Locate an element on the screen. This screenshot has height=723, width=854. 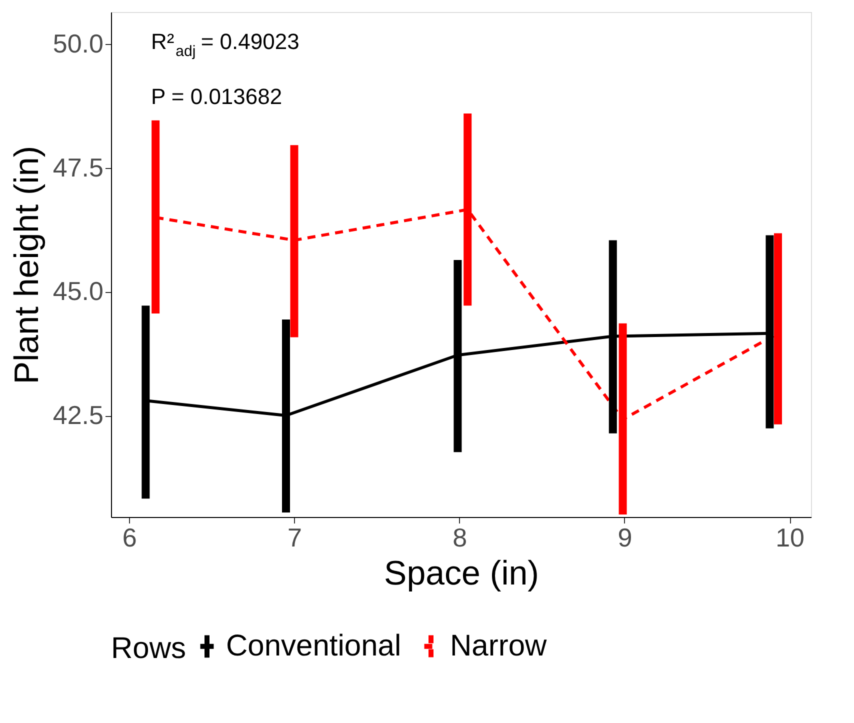
legend-title: Rows is located at coordinates (148, 648).